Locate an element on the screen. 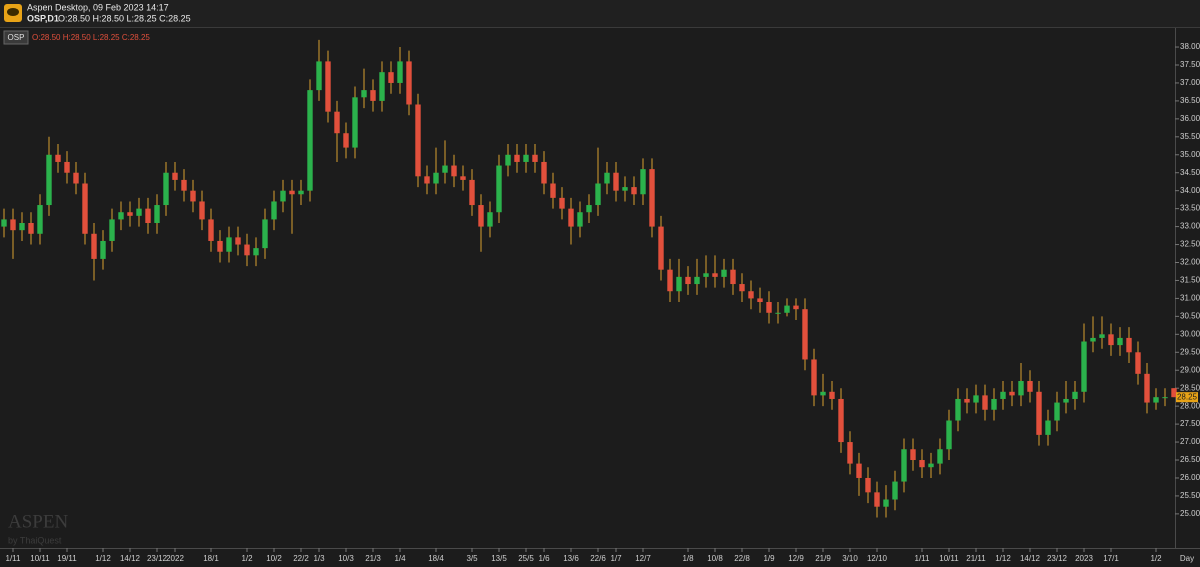  x-tick-label: 1/2 is located at coordinates (1156, 558).